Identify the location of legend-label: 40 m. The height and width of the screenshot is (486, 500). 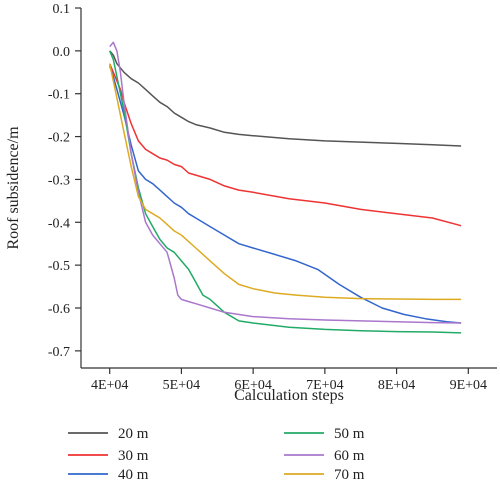
(133, 475).